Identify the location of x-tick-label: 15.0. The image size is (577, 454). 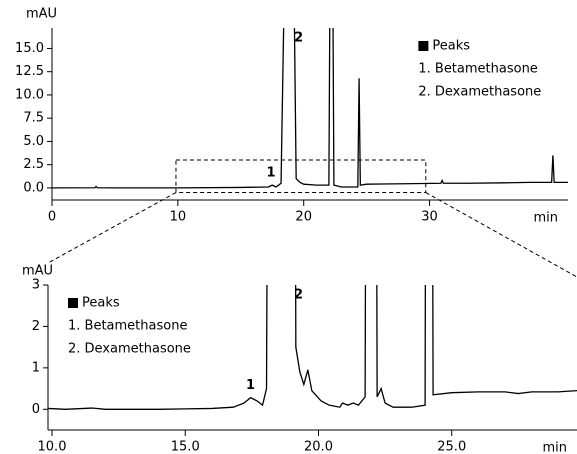
(185, 447).